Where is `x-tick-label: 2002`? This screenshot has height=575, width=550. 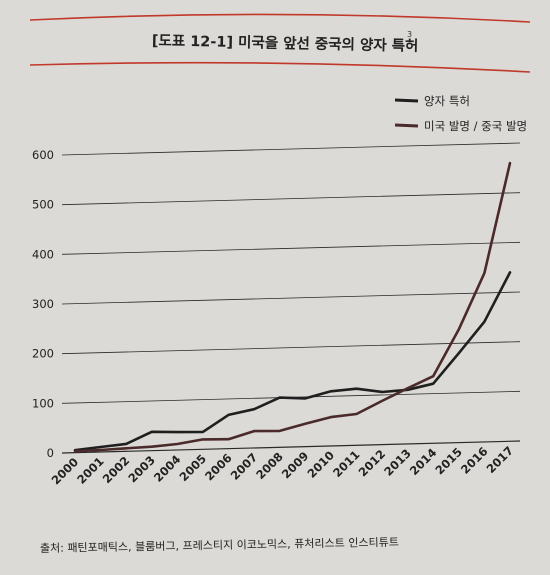
x-tick-label: 2002 is located at coordinates (116, 470).